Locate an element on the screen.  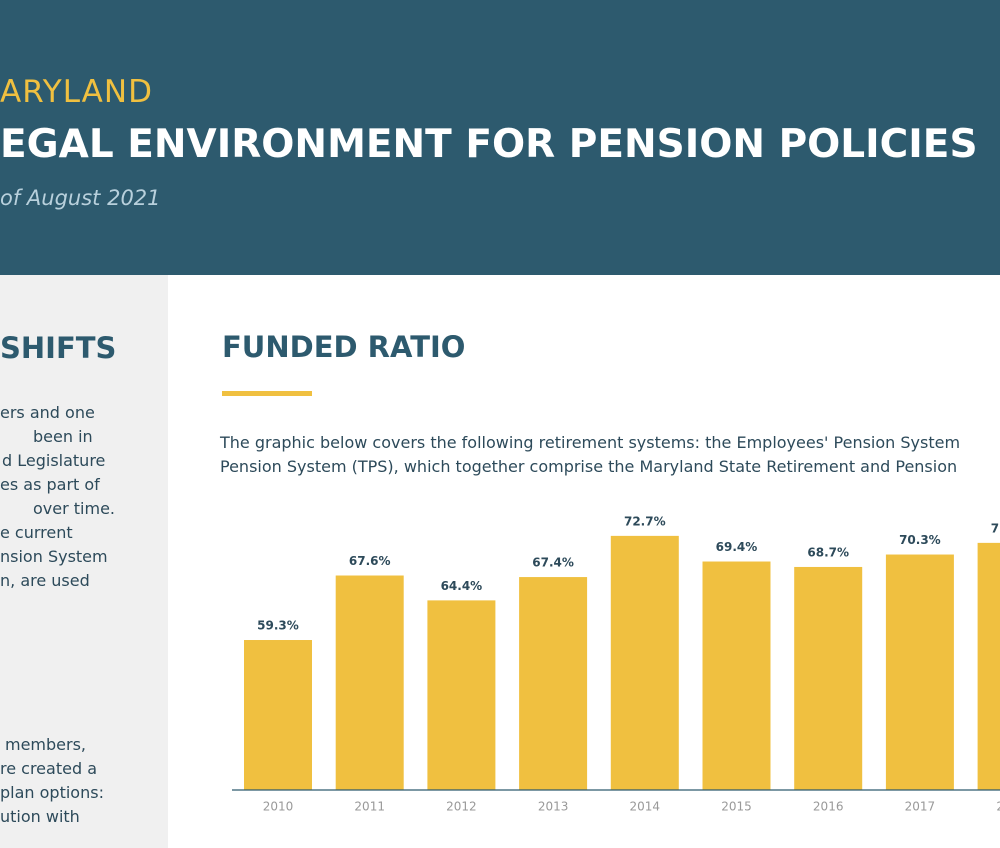
value-label: 67.4% is located at coordinates (553, 563).